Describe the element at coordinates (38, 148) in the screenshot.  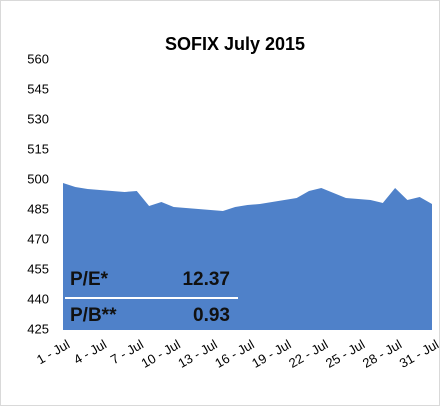
I see `y-tick-label: 515` at that location.